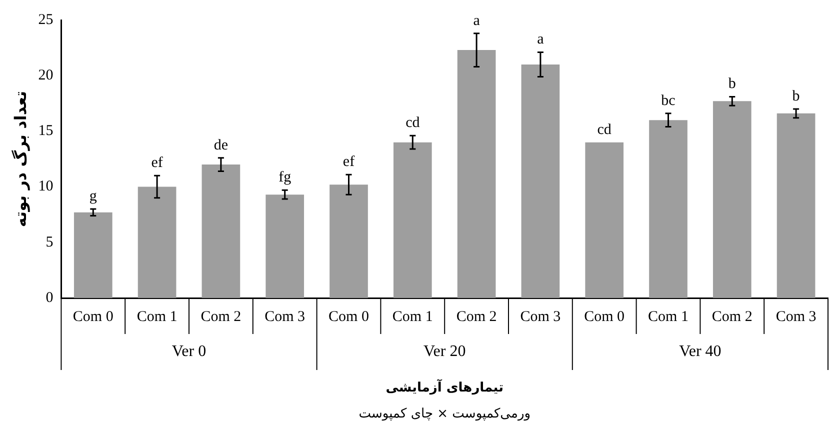 The height and width of the screenshot is (430, 840). I want to click on data-label: g, so click(93, 196).